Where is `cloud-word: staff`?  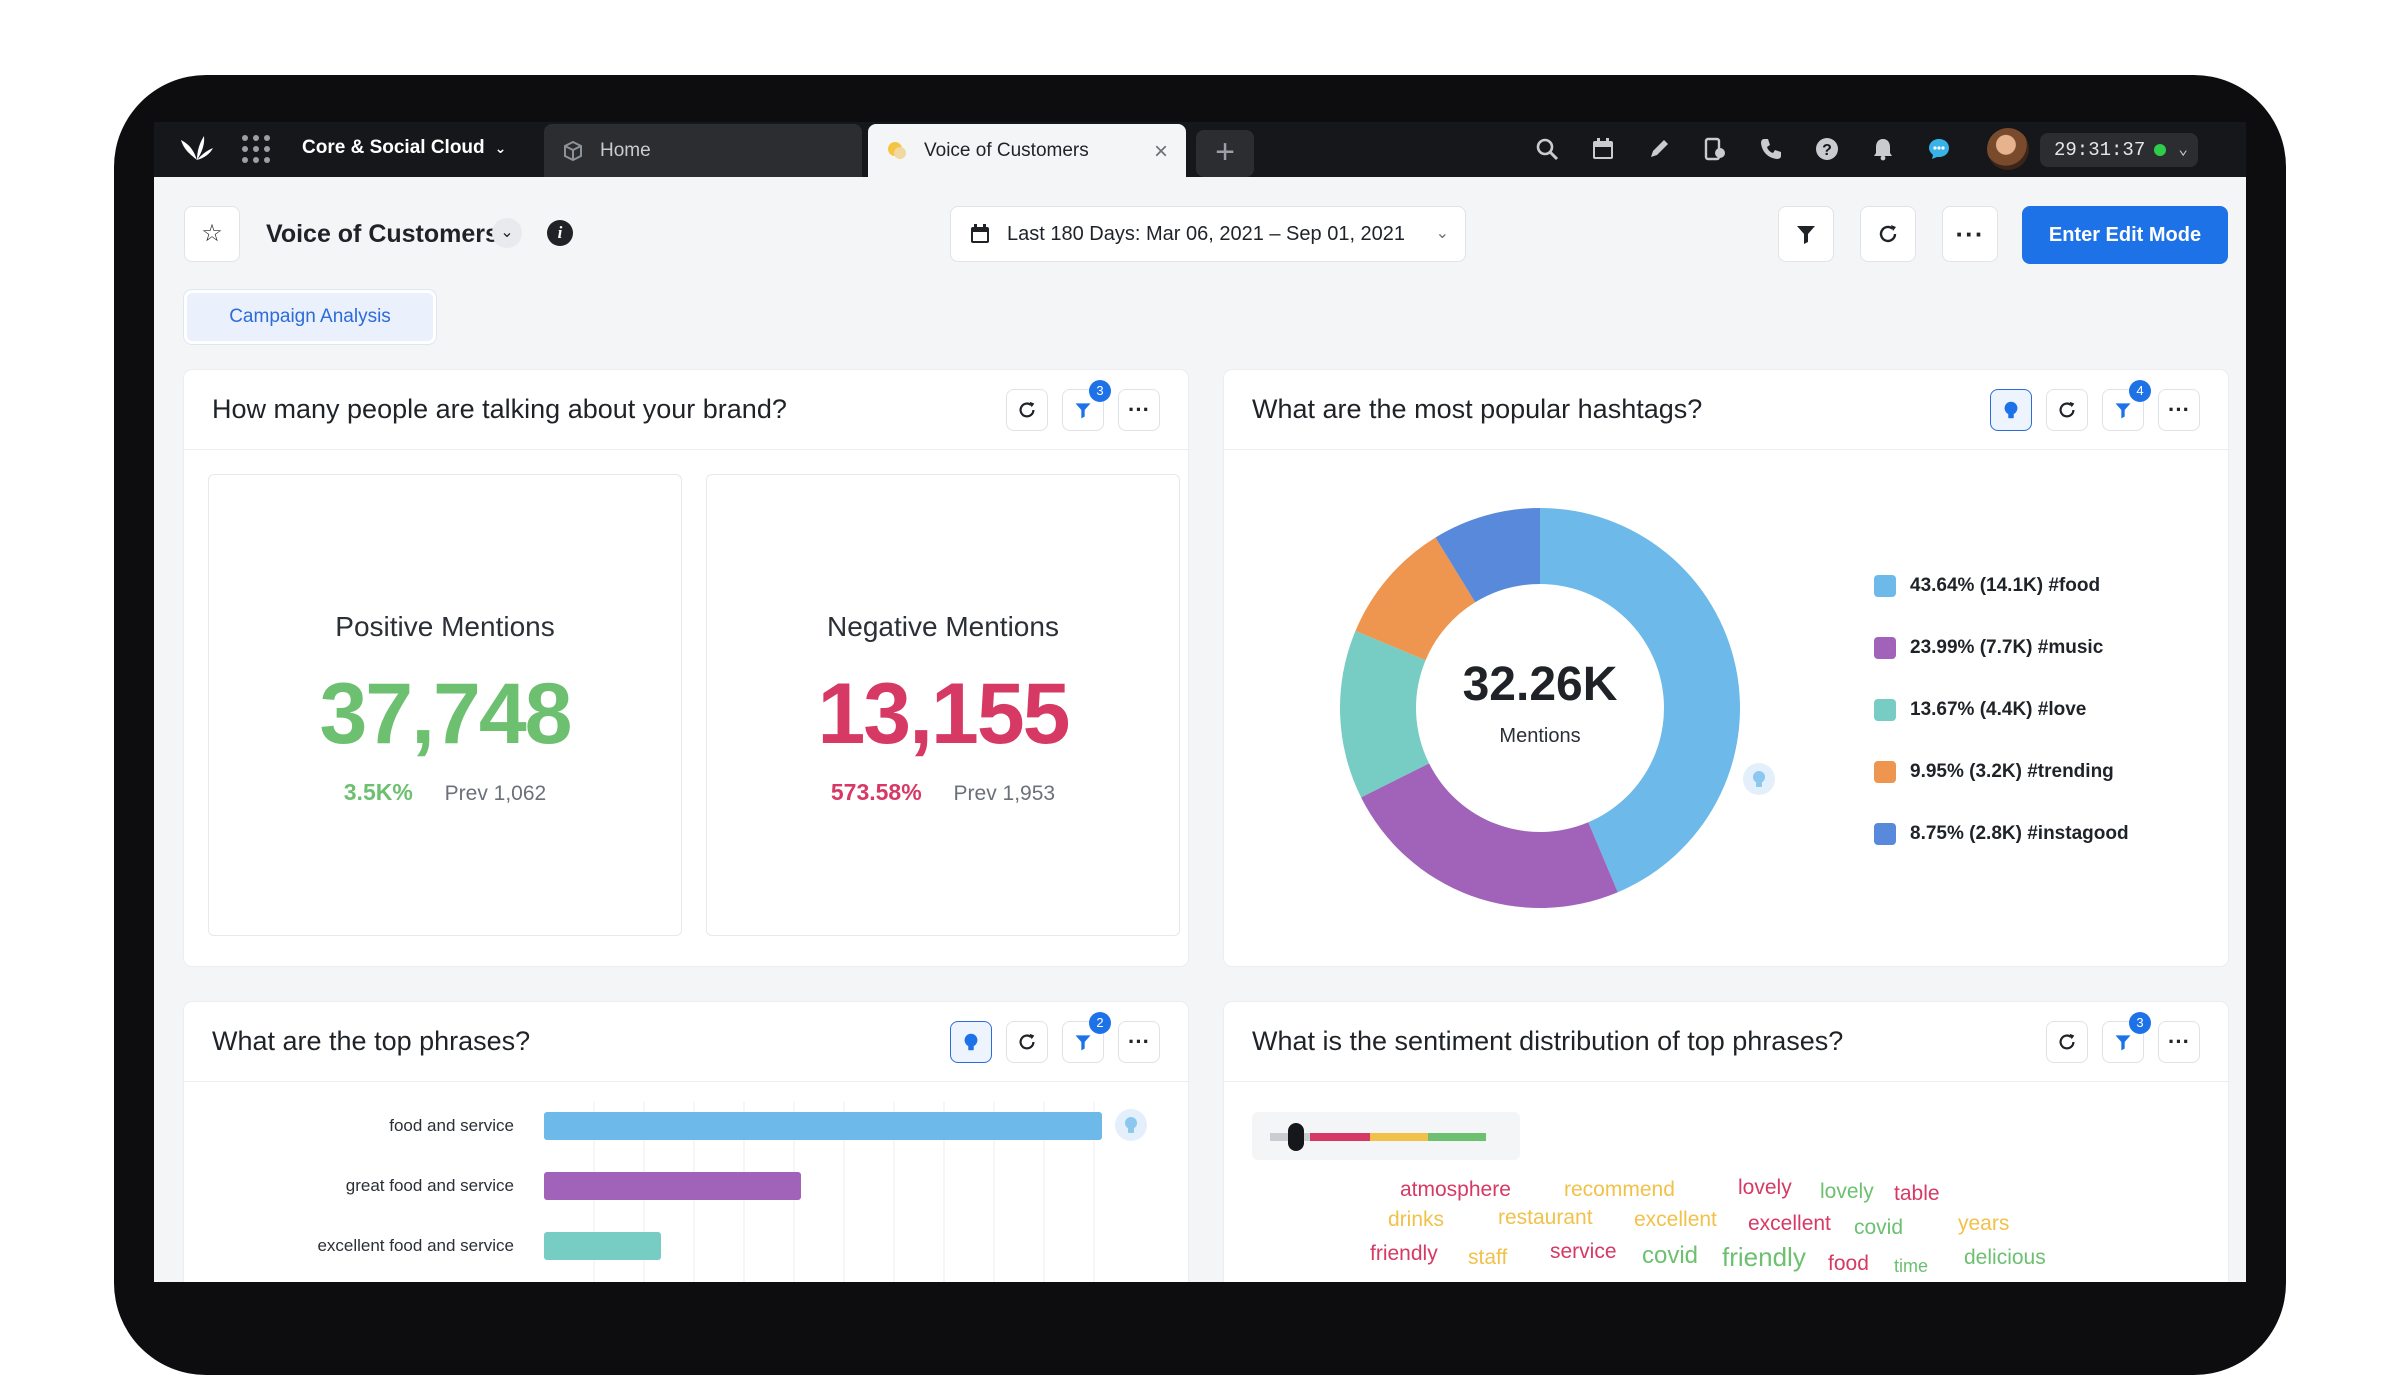
cloud-word: staff is located at coordinates (1488, 1257).